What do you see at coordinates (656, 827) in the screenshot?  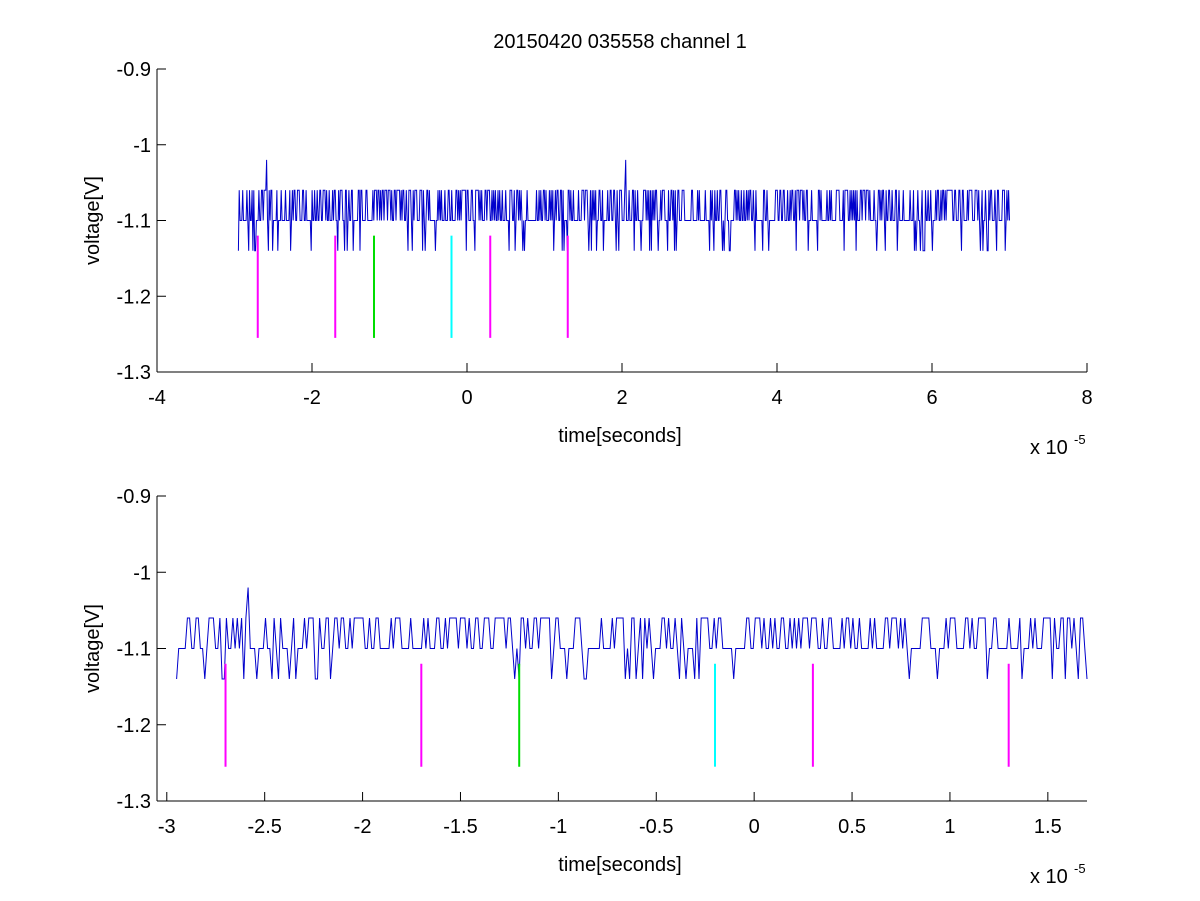 I see `x-tick-label: -0.5` at bounding box center [656, 827].